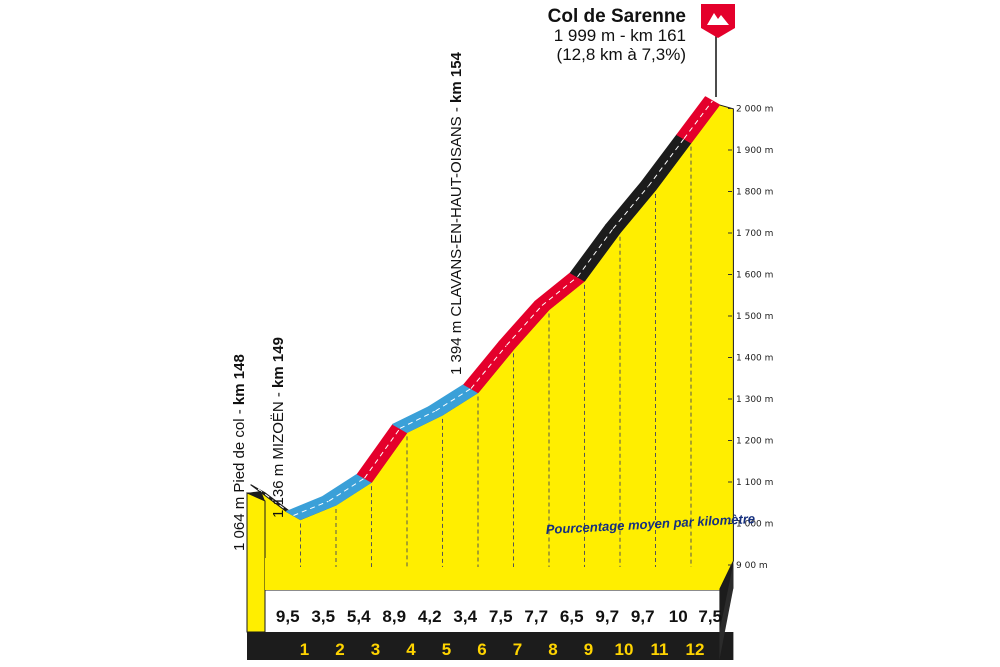 Image resolution: width=1000 pixels, height=667 pixels. I want to click on summit-name: Col de Sarenne, so click(617, 16).